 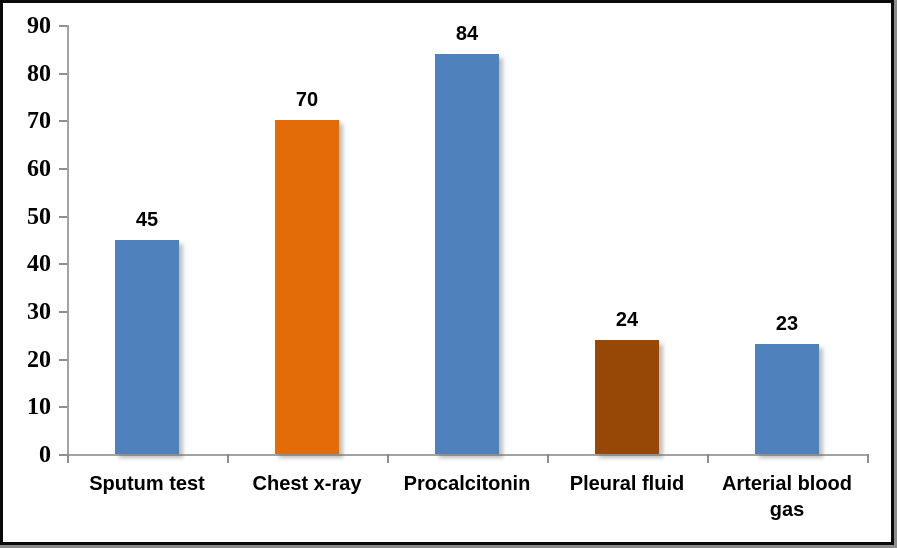 What do you see at coordinates (39, 312) in the screenshot?
I see `y-axis-label: 30` at bounding box center [39, 312].